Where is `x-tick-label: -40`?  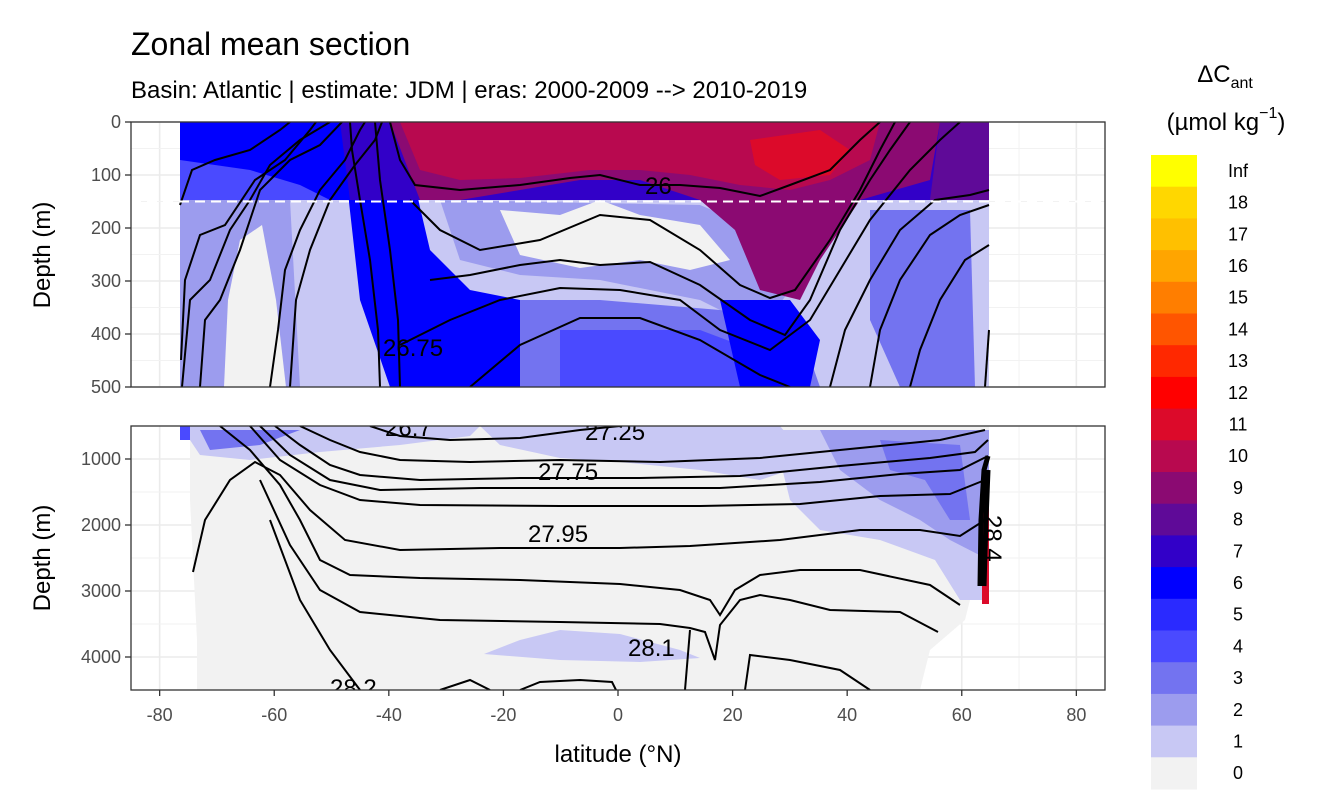 x-tick-label: -40 is located at coordinates (389, 715).